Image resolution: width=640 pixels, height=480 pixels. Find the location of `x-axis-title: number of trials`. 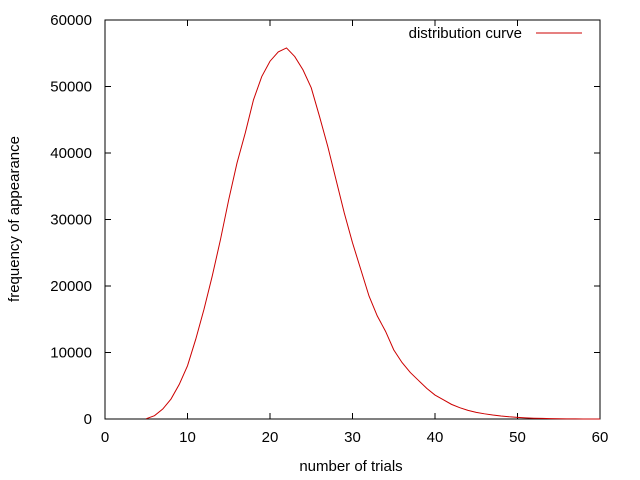

x-axis-title: number of trials is located at coordinates (350, 466).